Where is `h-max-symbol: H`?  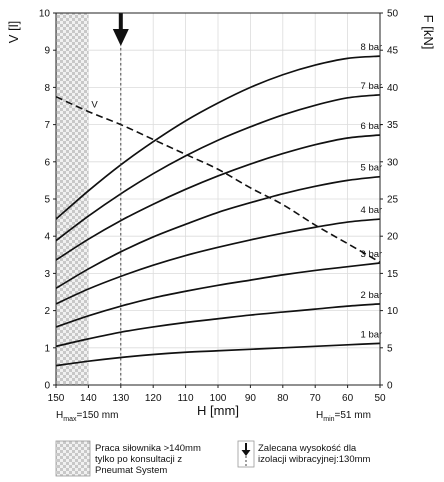
h-max-symbol: H is located at coordinates (59, 415).